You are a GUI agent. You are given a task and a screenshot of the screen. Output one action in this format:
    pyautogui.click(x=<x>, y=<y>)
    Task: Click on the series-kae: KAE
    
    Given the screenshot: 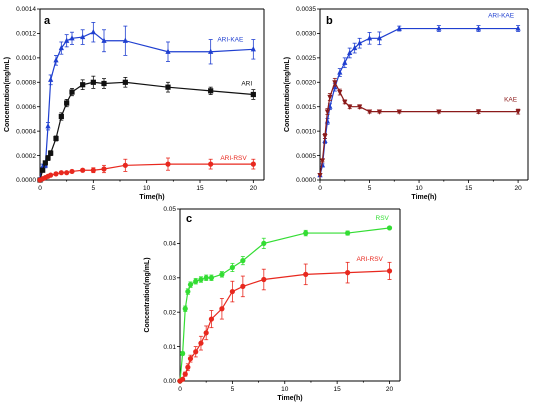 What is the action you would take?
    pyautogui.click(x=419, y=128)
    